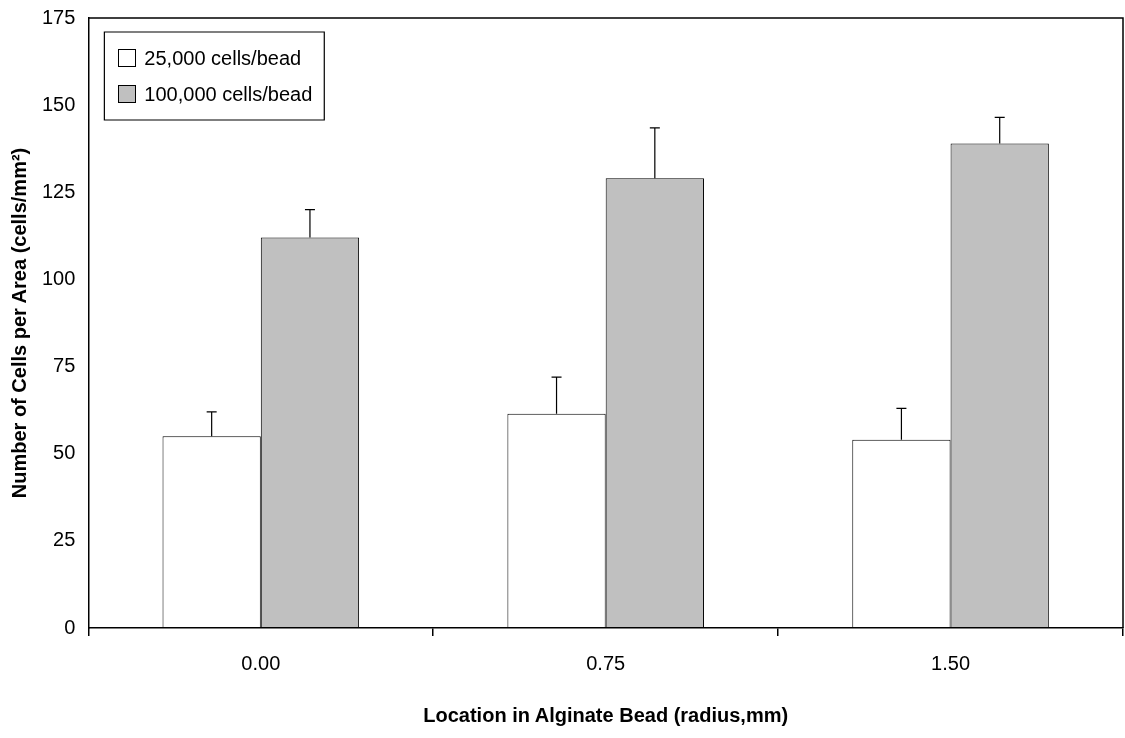 This screenshot has width=1125, height=738. Describe the element at coordinates (64, 452) in the screenshot. I see `y-tick-label: 50` at that location.